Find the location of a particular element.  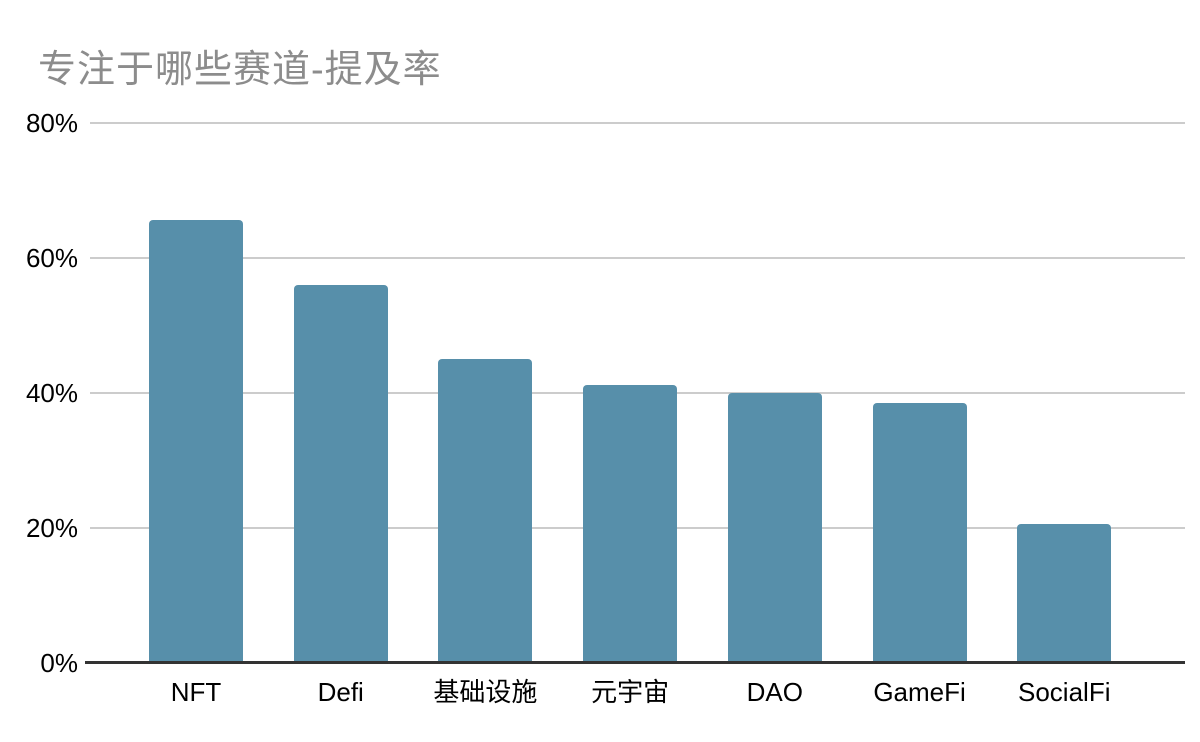

chart-title: 专注于哪些赛道-提及率 is located at coordinates (240, 70).